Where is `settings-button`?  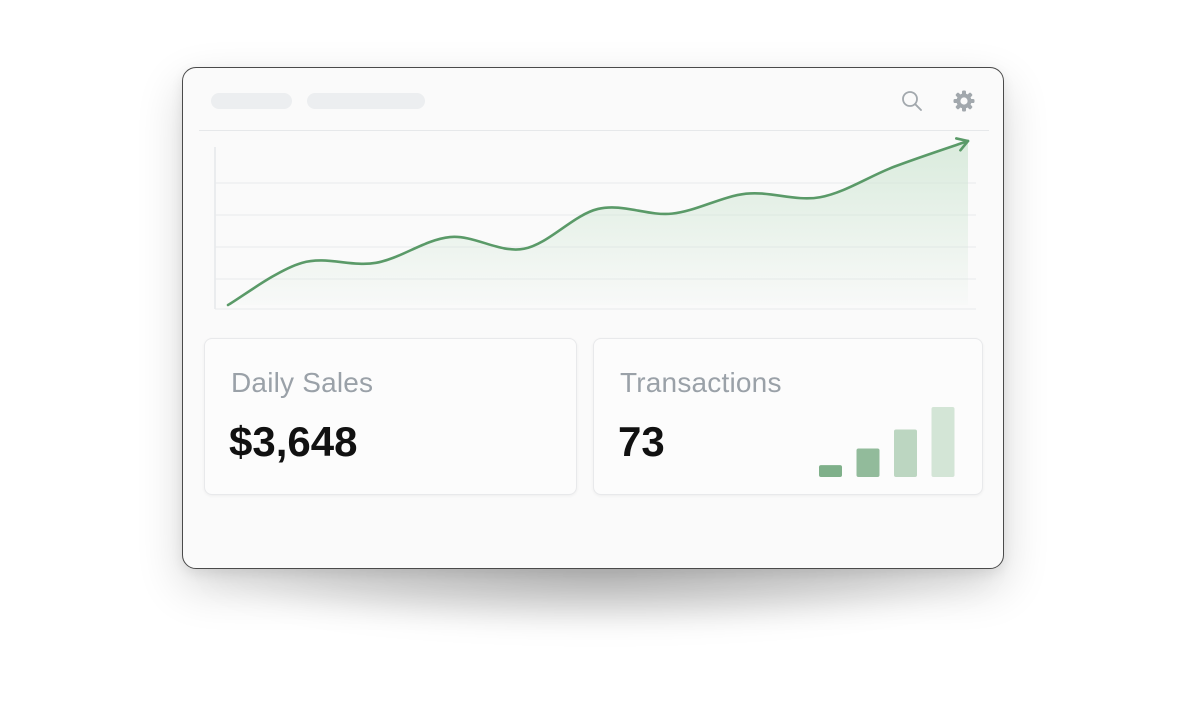 settings-button is located at coordinates (964, 101).